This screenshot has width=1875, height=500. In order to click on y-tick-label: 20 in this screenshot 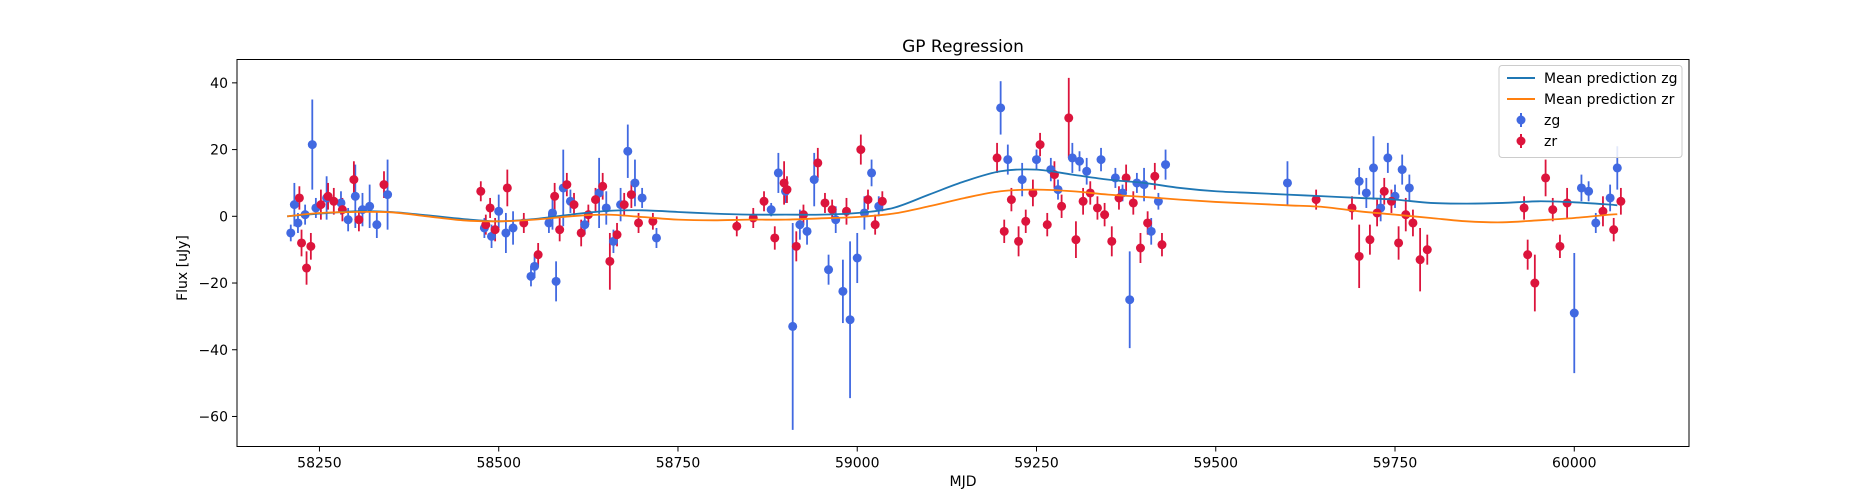, I will do `click(219, 151)`.